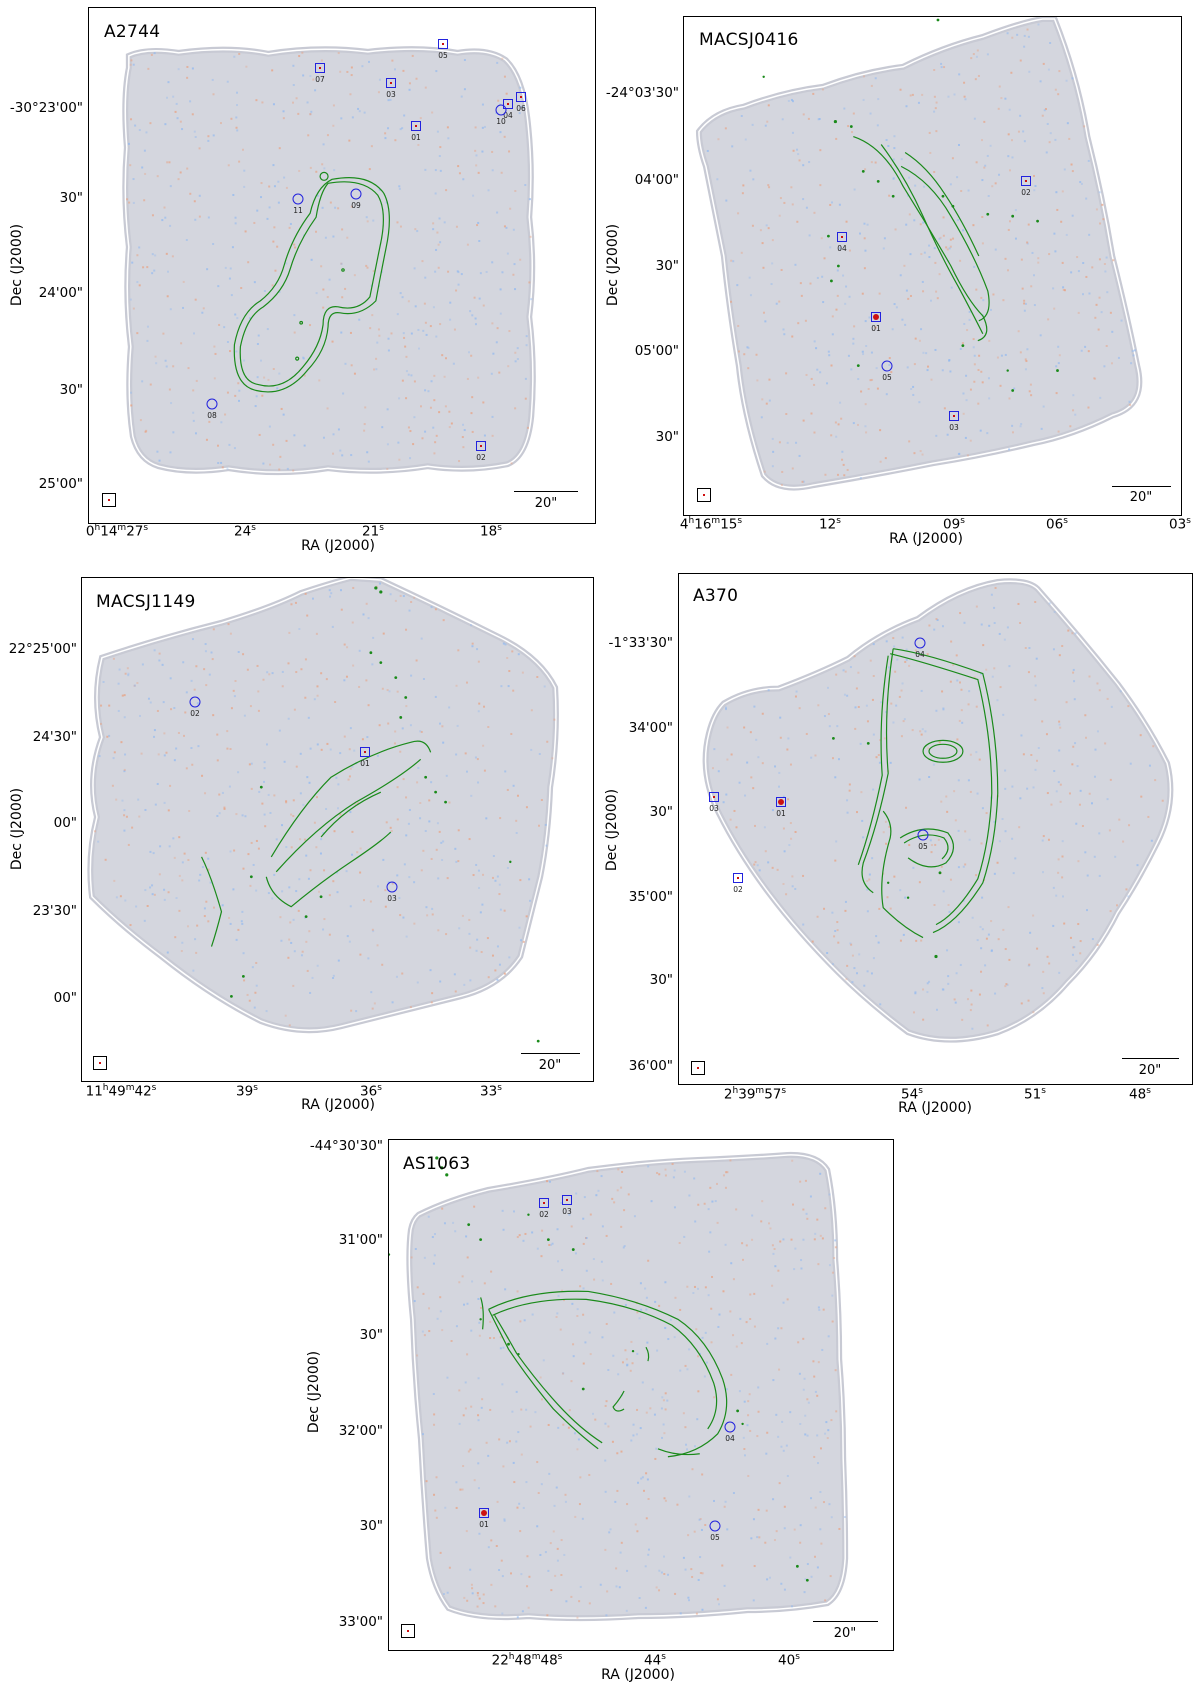 This screenshot has width=1200, height=1689. I want to click on map-a2744, so click(329, 261).